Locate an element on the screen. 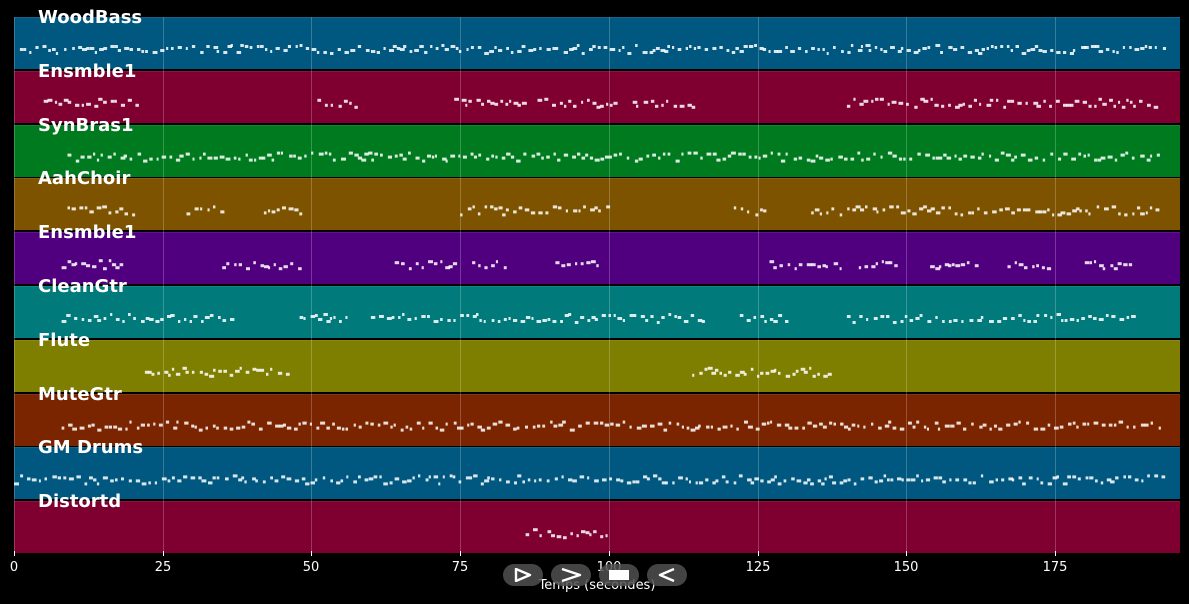  x-tick-label: 25 is located at coordinates (163, 567).